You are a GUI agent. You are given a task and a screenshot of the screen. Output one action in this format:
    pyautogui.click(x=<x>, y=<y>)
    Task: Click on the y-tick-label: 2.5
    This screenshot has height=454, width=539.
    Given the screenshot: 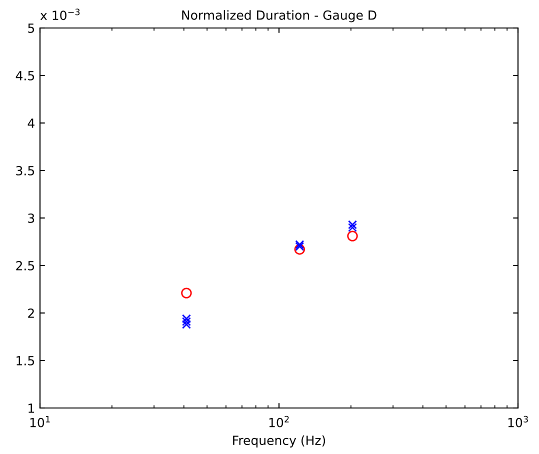 What is the action you would take?
    pyautogui.click(x=25, y=265)
    